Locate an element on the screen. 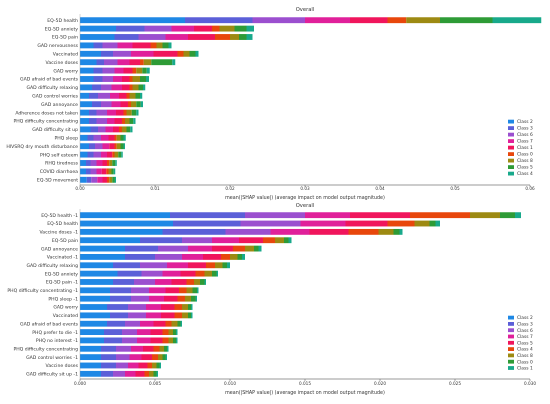 This screenshot has height=404, width=550. y-tick-label: Vaccinated -1 is located at coordinates (62, 258).